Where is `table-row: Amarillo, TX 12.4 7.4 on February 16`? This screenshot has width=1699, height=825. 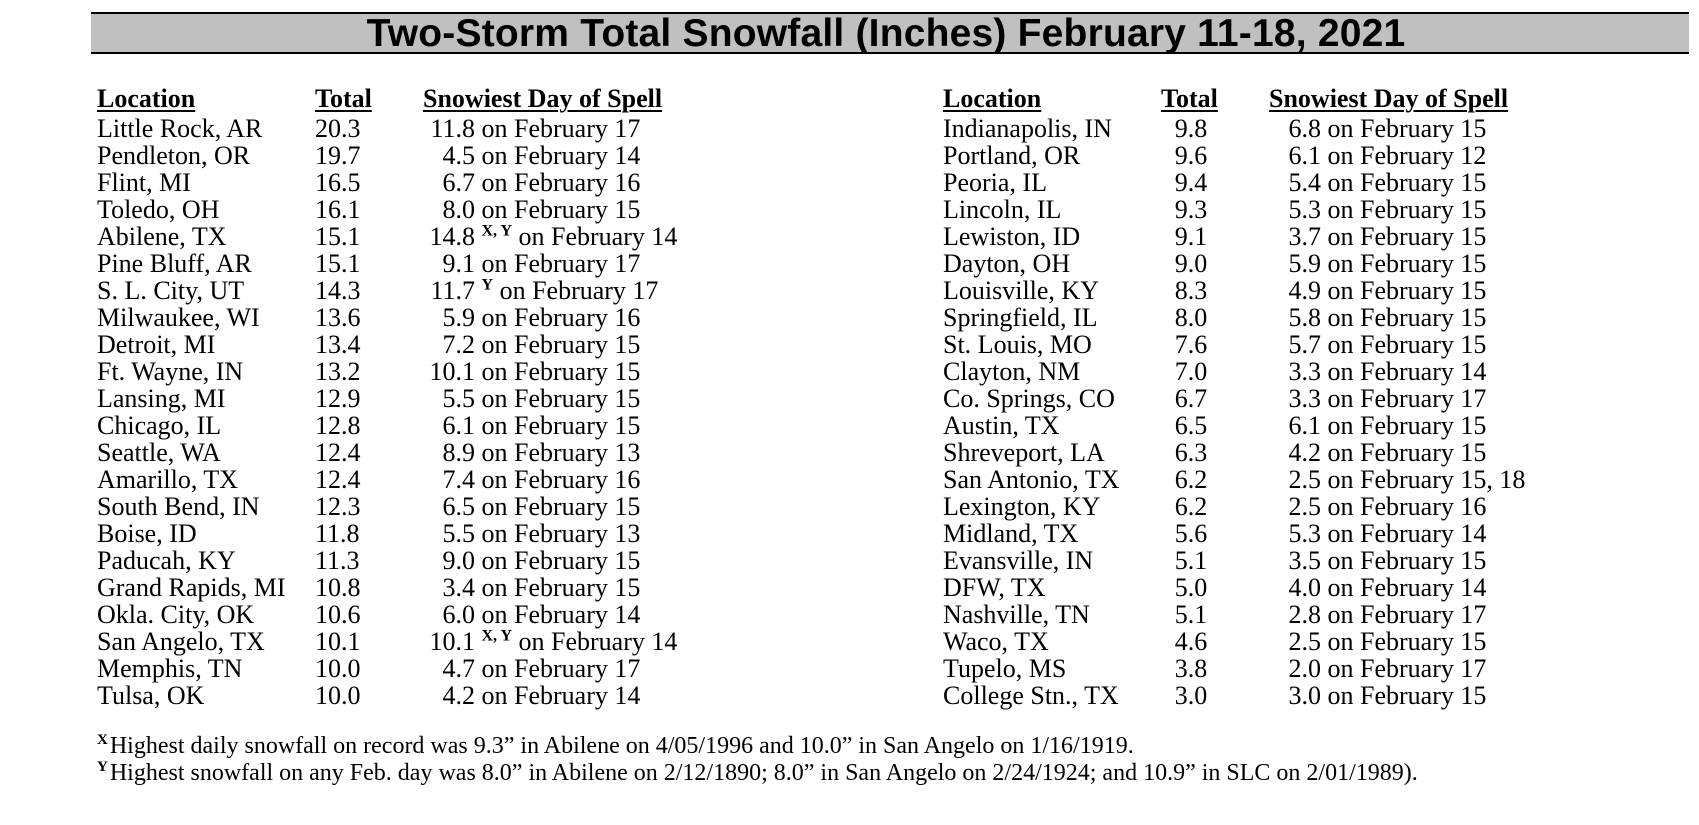
table-row: Amarillo, TX 12.4 7.4 on February 16 is located at coordinates (407, 479).